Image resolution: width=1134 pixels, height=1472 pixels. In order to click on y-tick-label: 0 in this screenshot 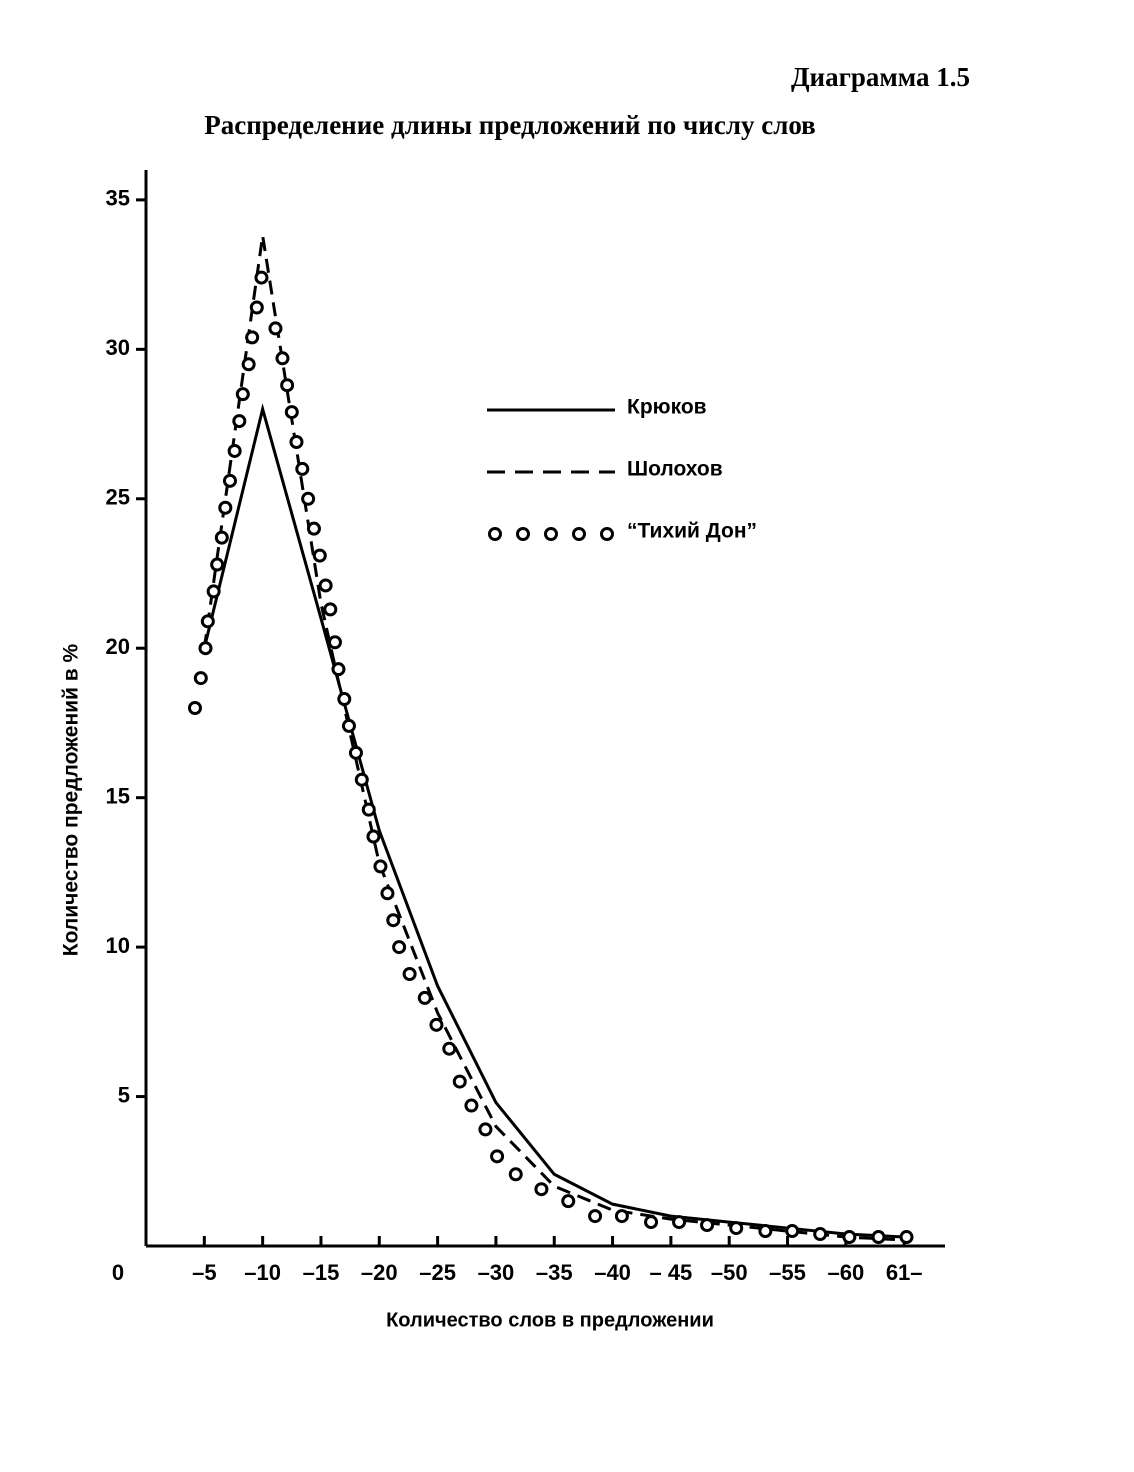, I will do `click(118, 1272)`.